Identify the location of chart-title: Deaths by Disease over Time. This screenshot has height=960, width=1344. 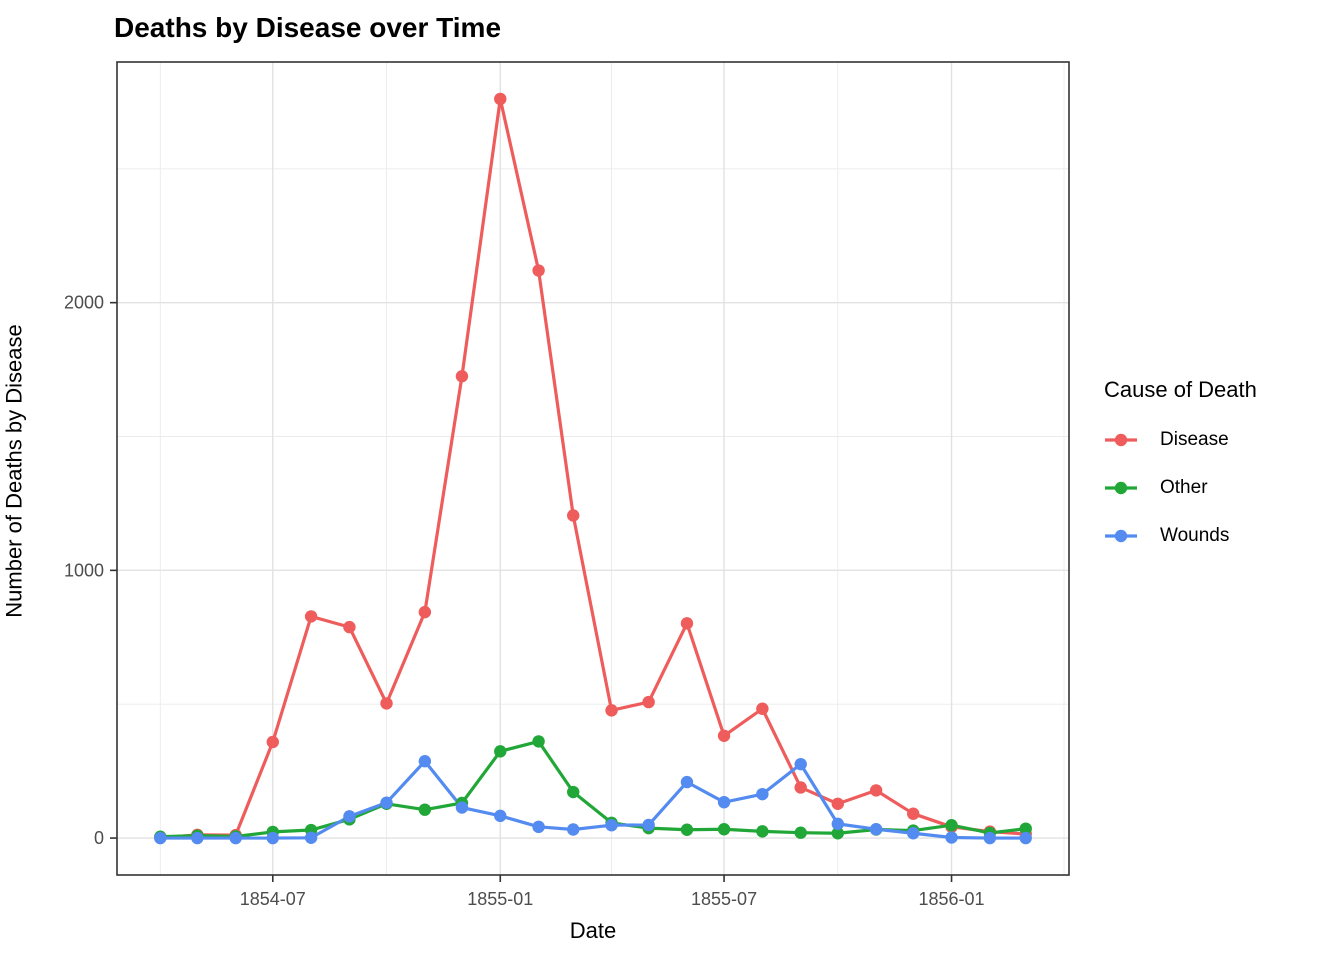
(308, 27).